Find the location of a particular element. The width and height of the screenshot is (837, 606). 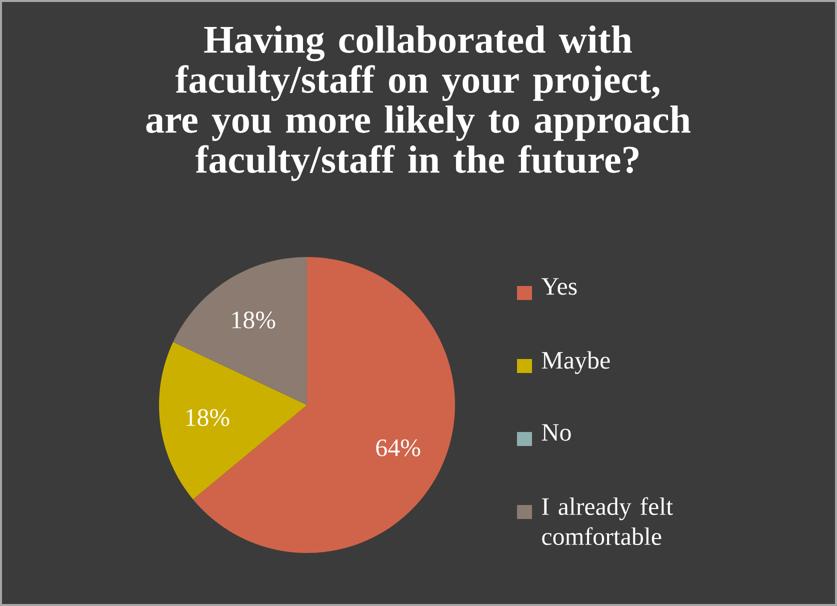

legend-label: I already felt comfortable is located at coordinates (607, 521).